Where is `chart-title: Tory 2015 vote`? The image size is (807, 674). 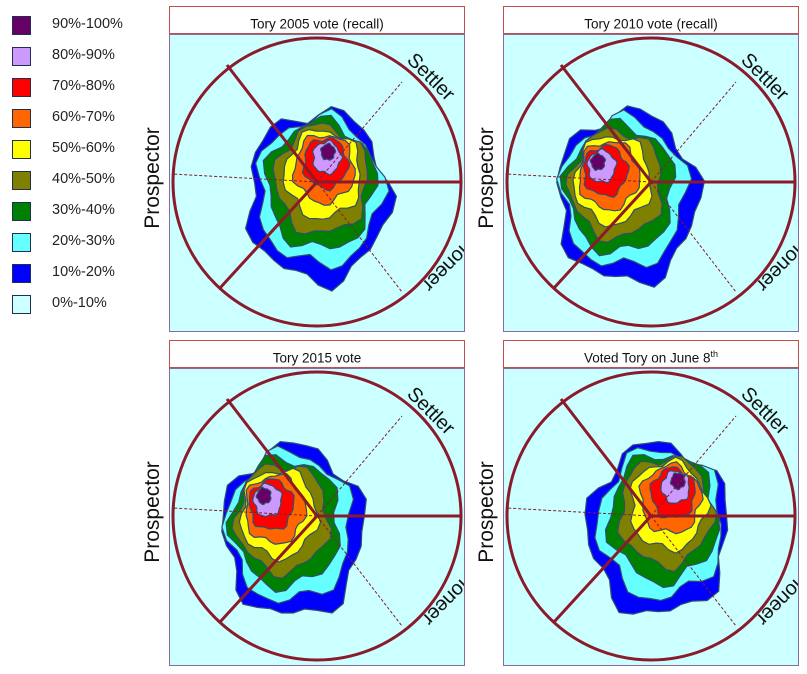
chart-title: Tory 2015 vote is located at coordinates (317, 354).